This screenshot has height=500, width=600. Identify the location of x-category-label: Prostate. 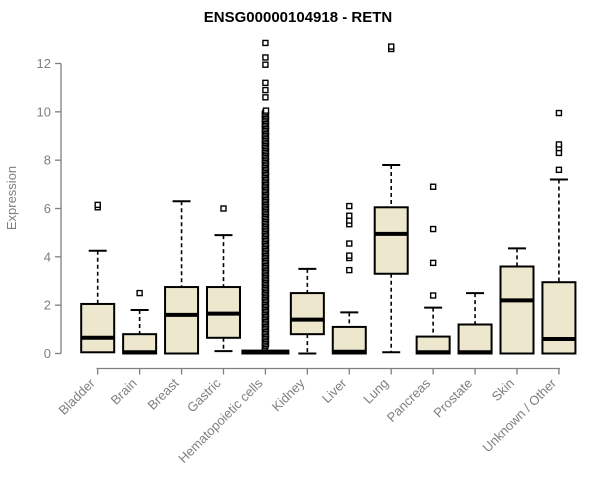
(452, 398).